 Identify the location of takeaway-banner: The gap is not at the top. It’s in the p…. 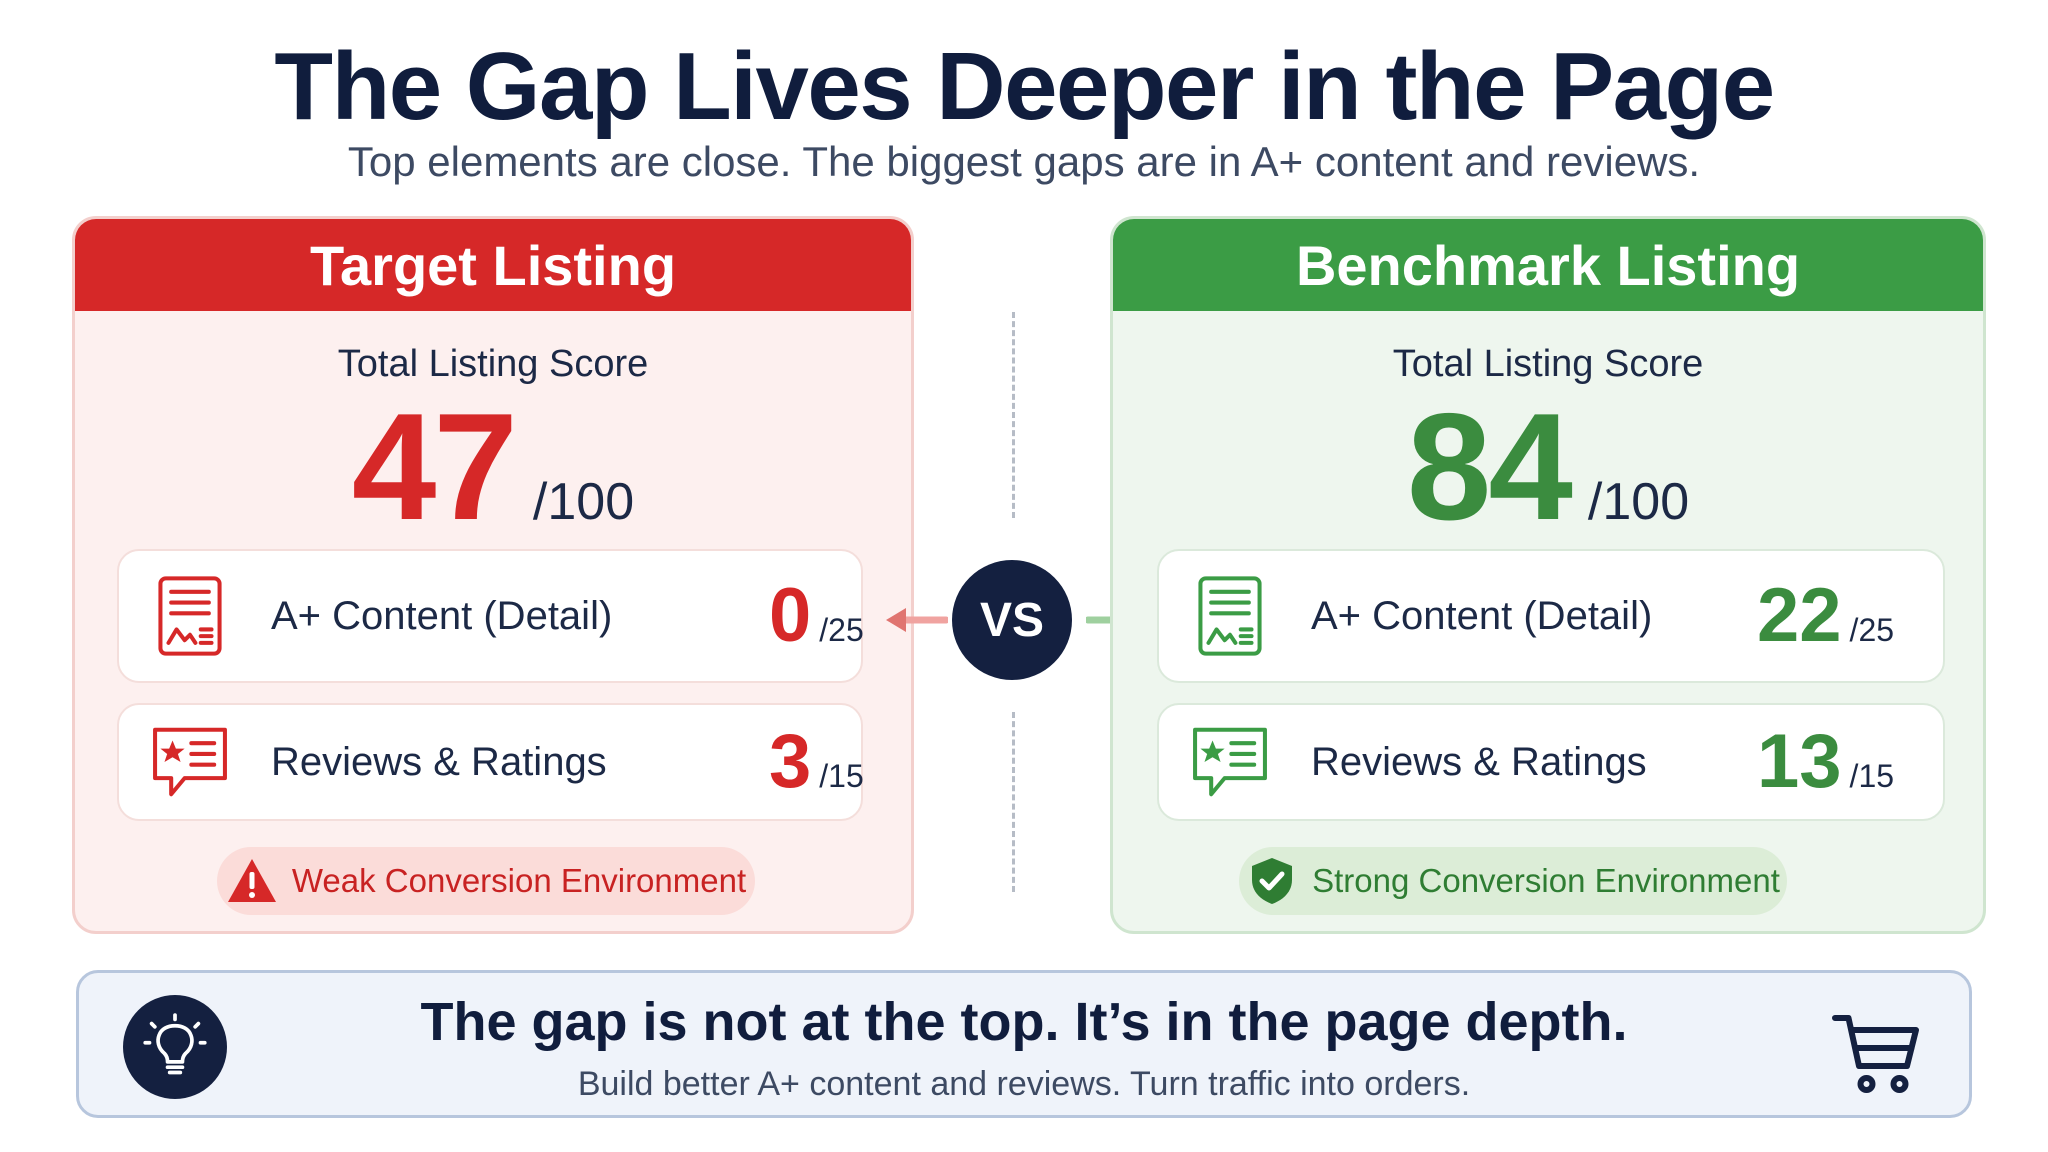
(1024, 1044).